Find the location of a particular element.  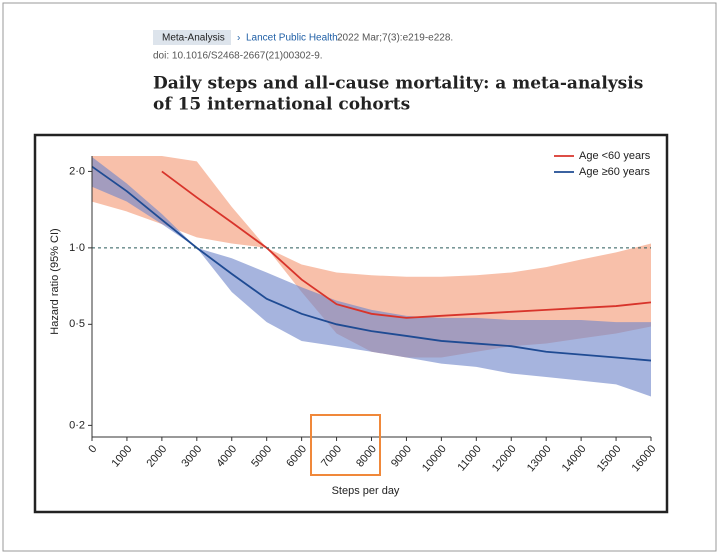

citation: 2022 Mar;7(3):e219-e228. is located at coordinates (395, 38).